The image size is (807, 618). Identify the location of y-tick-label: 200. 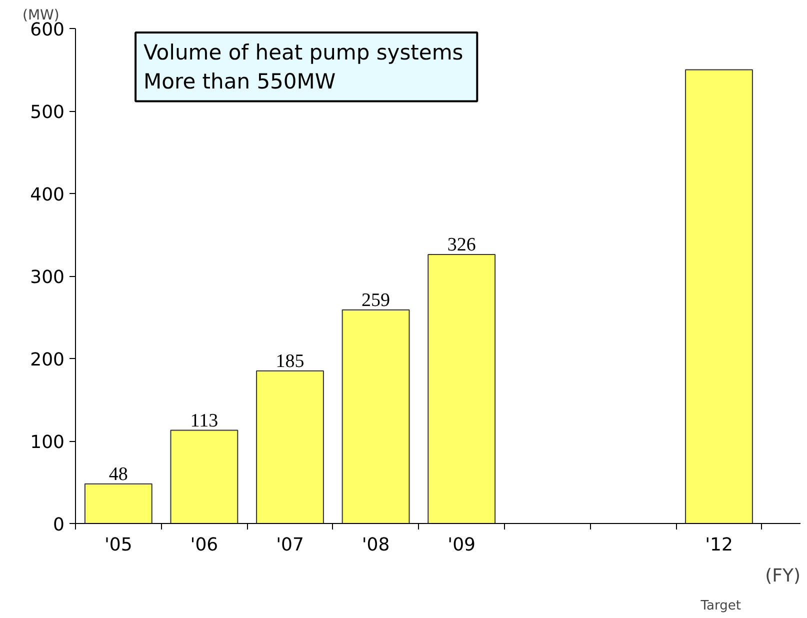
(47, 360).